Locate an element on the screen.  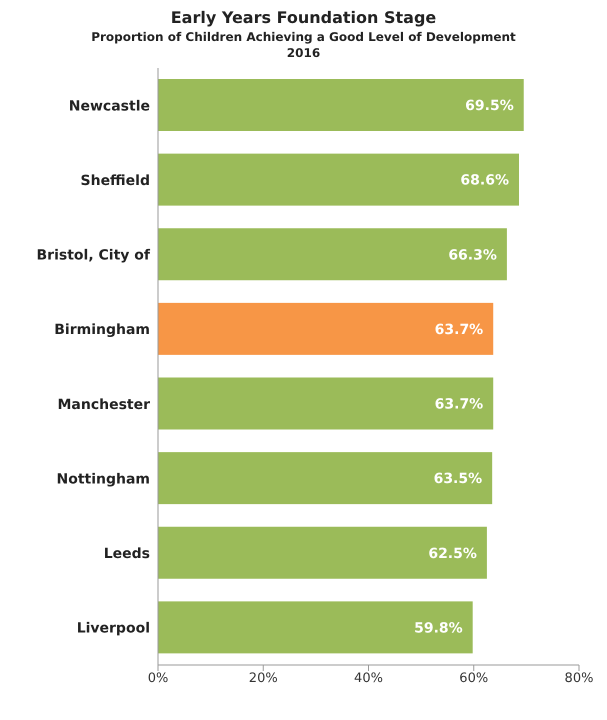
y-tick-label: Liverpool is located at coordinates (113, 628).